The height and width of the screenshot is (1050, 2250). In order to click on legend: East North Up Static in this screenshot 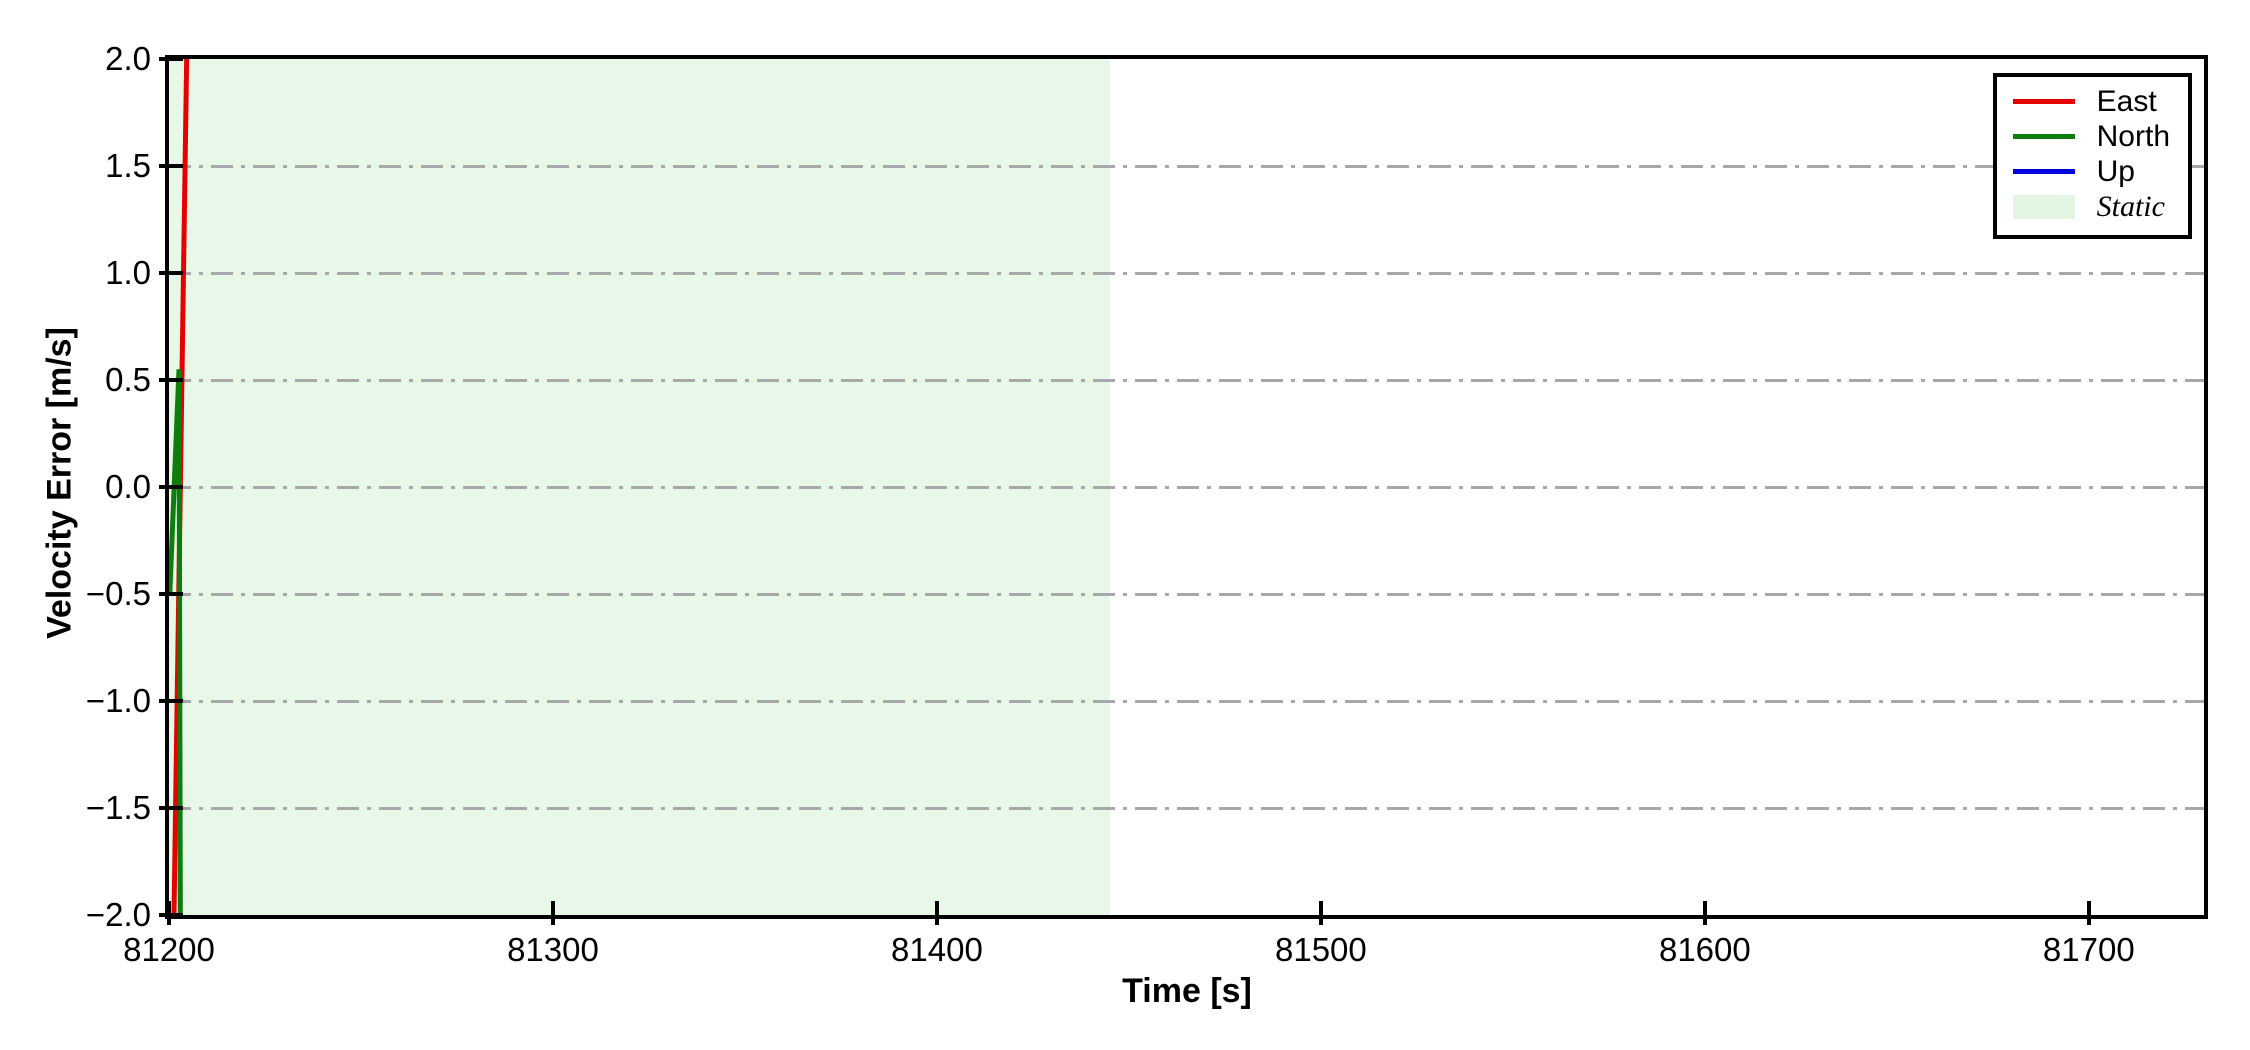, I will do `click(2092, 156)`.